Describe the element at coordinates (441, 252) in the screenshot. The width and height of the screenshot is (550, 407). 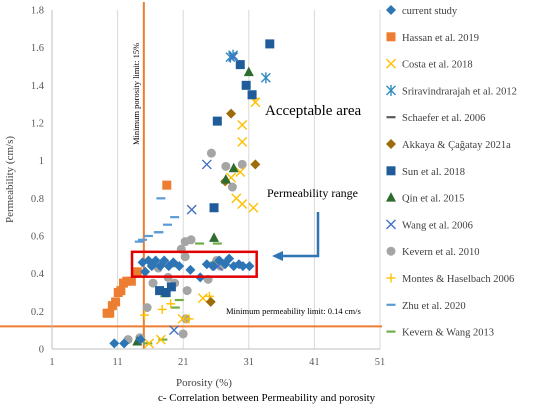
I see `legend-label: Kevern et al. 2010` at that location.